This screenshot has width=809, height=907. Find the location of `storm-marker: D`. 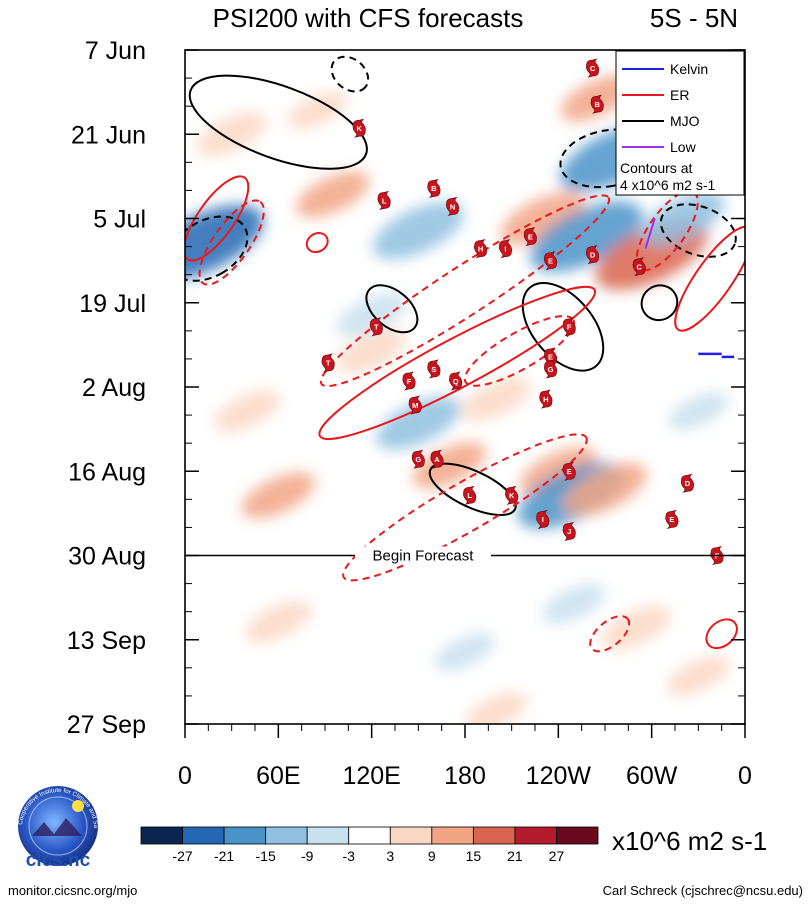

storm-marker: D is located at coordinates (593, 255).